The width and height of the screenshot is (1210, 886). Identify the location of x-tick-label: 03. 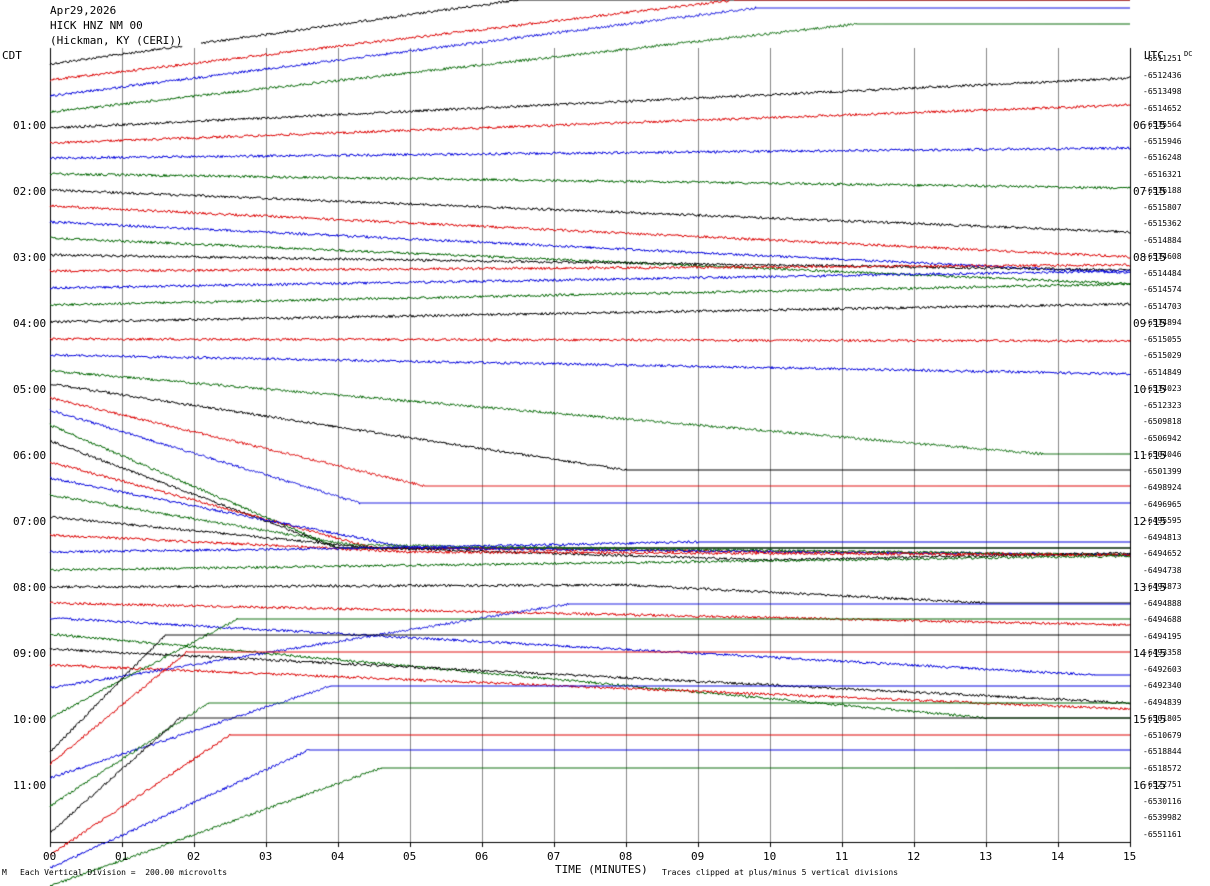
(266, 856).